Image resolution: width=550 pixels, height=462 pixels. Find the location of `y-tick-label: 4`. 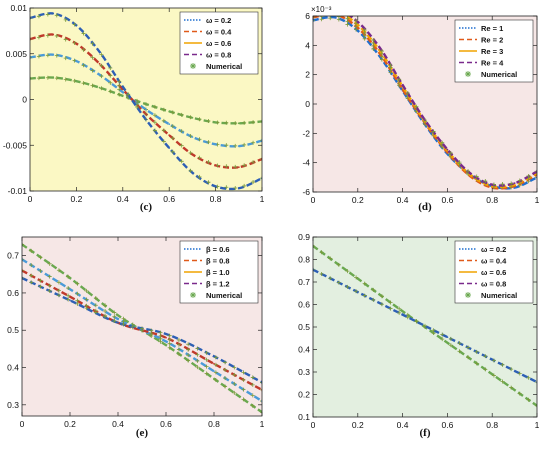

y-tick-label: 4 is located at coordinates (307, 45).